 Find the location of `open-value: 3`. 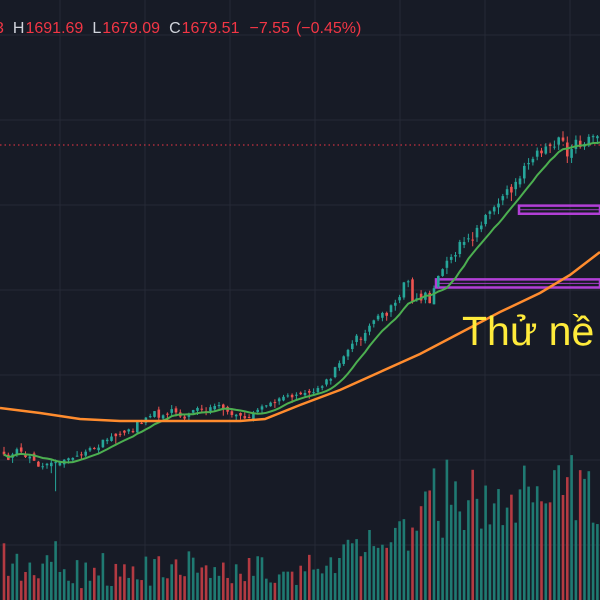

open-value: 3 is located at coordinates (2, 28).